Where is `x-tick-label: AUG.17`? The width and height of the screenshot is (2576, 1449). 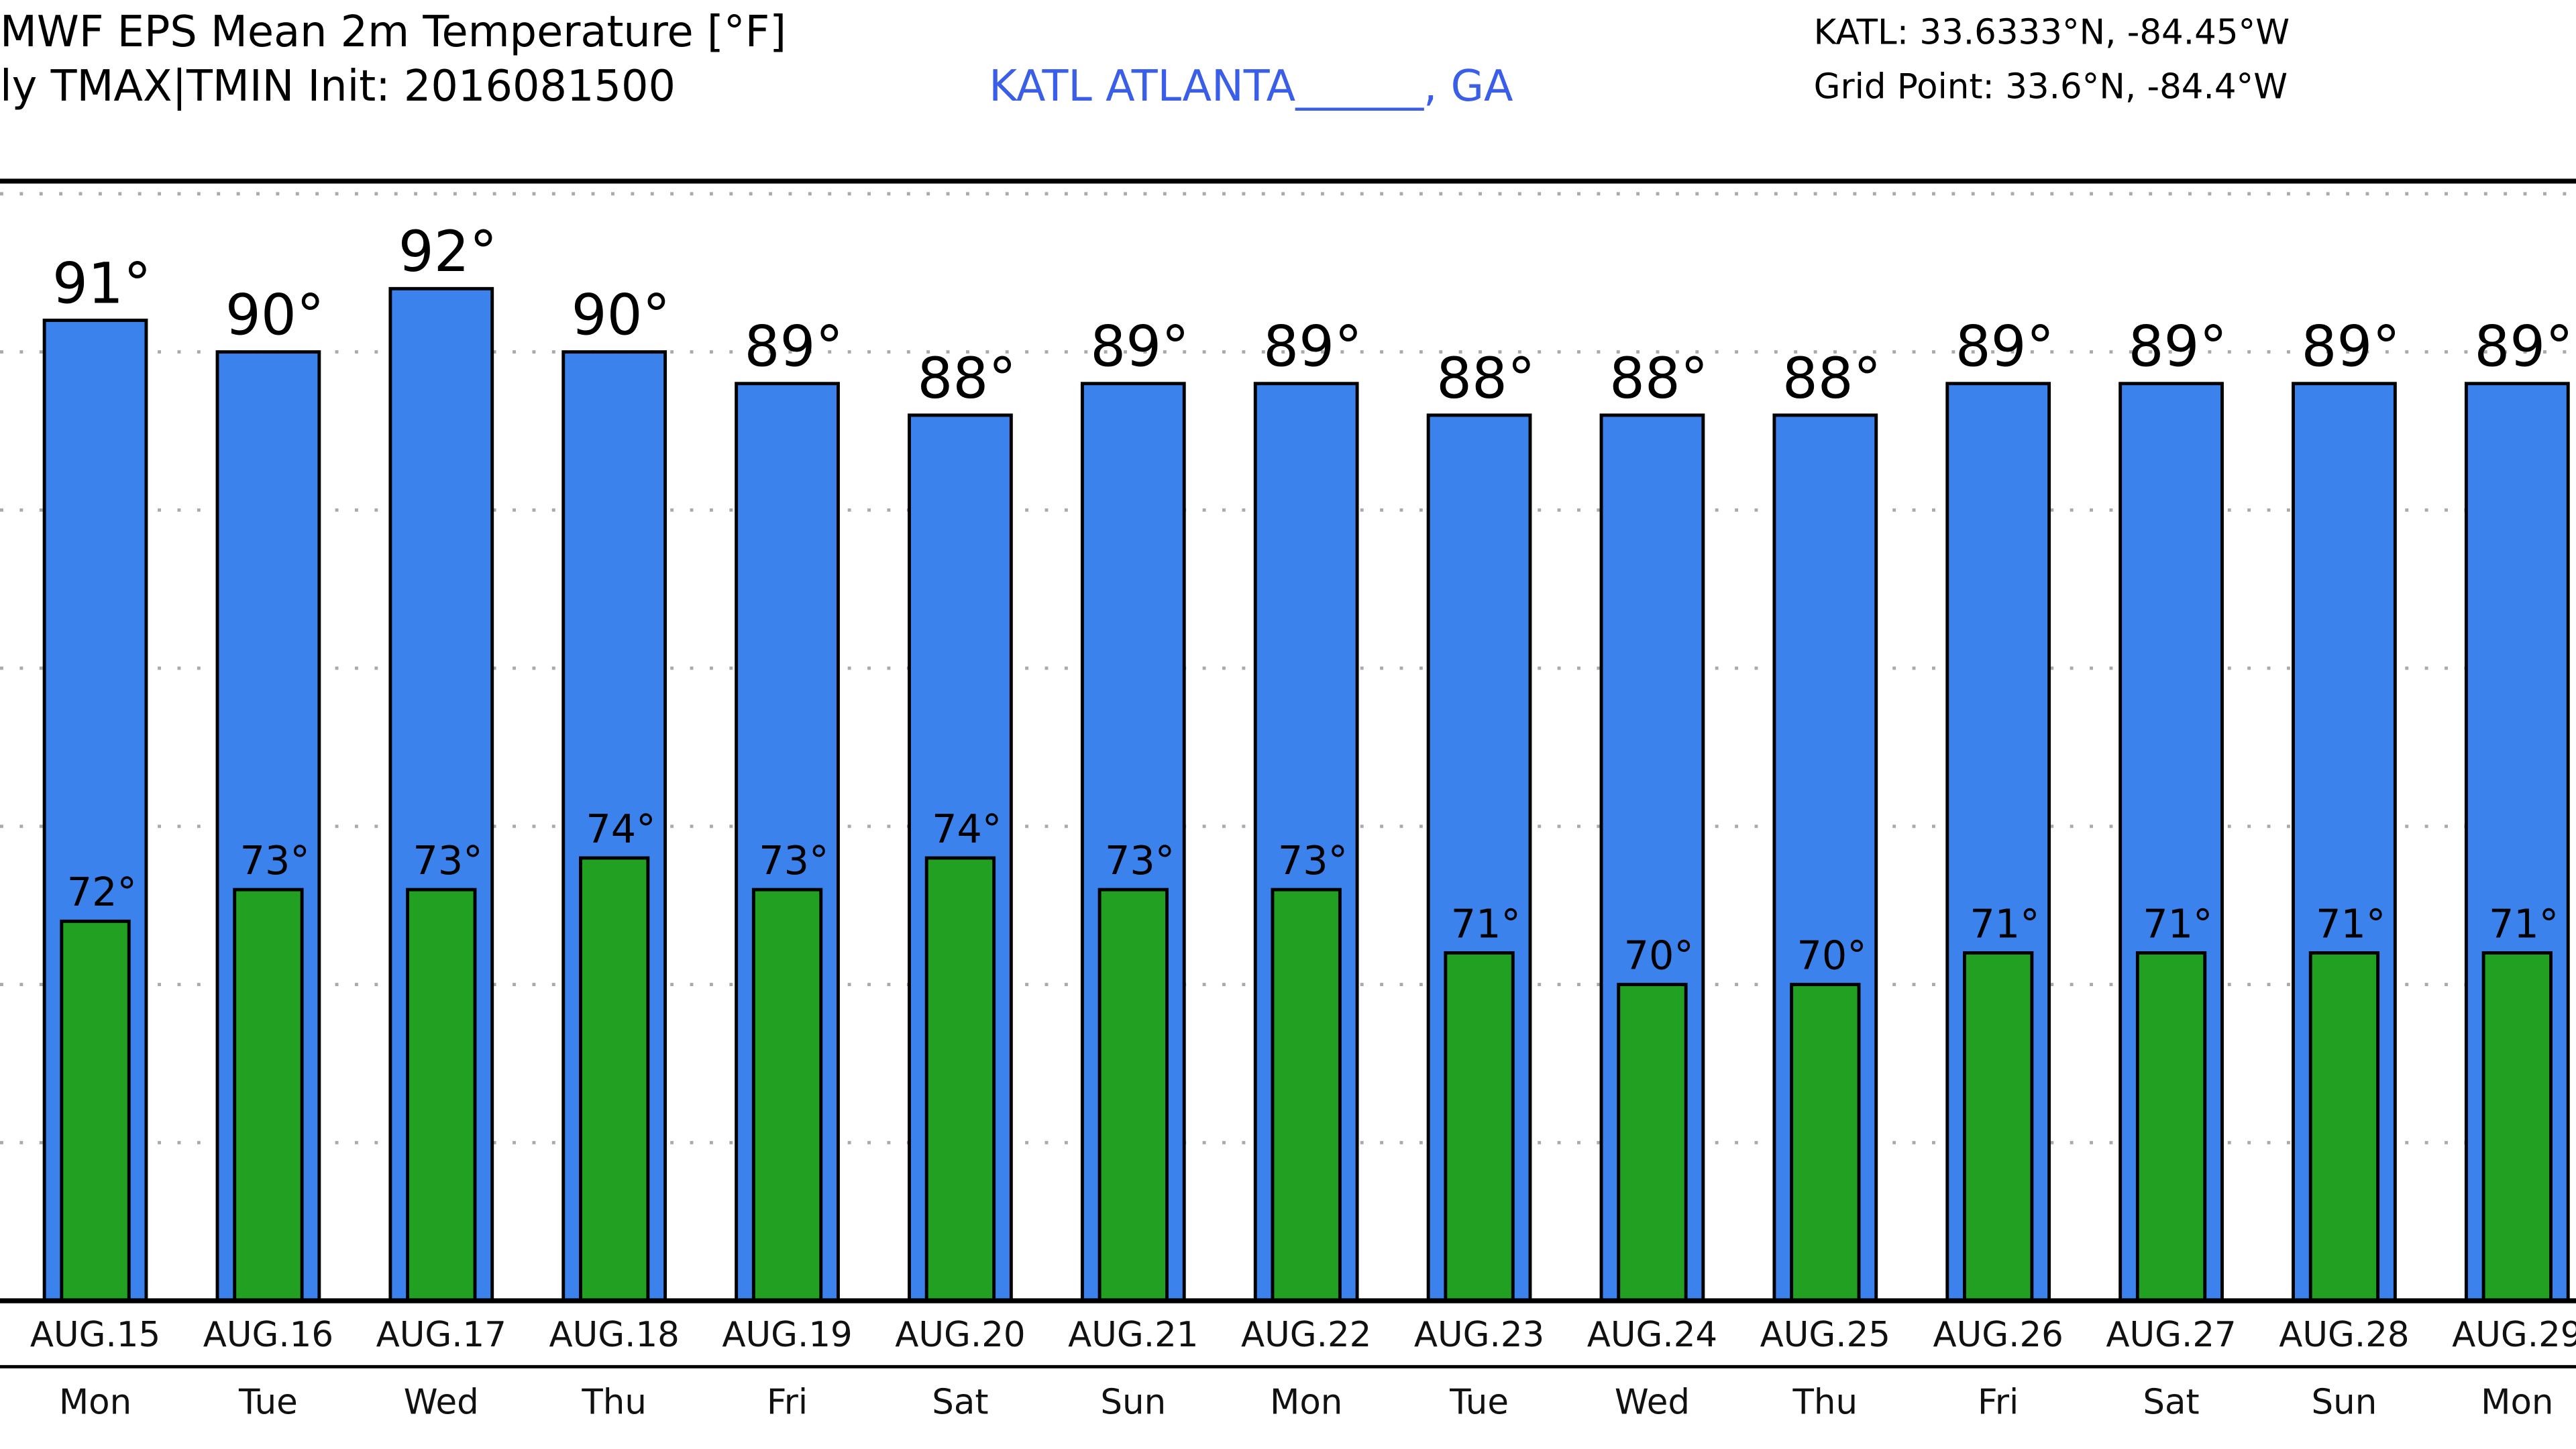
x-tick-label: AUG.17 is located at coordinates (441, 1335).